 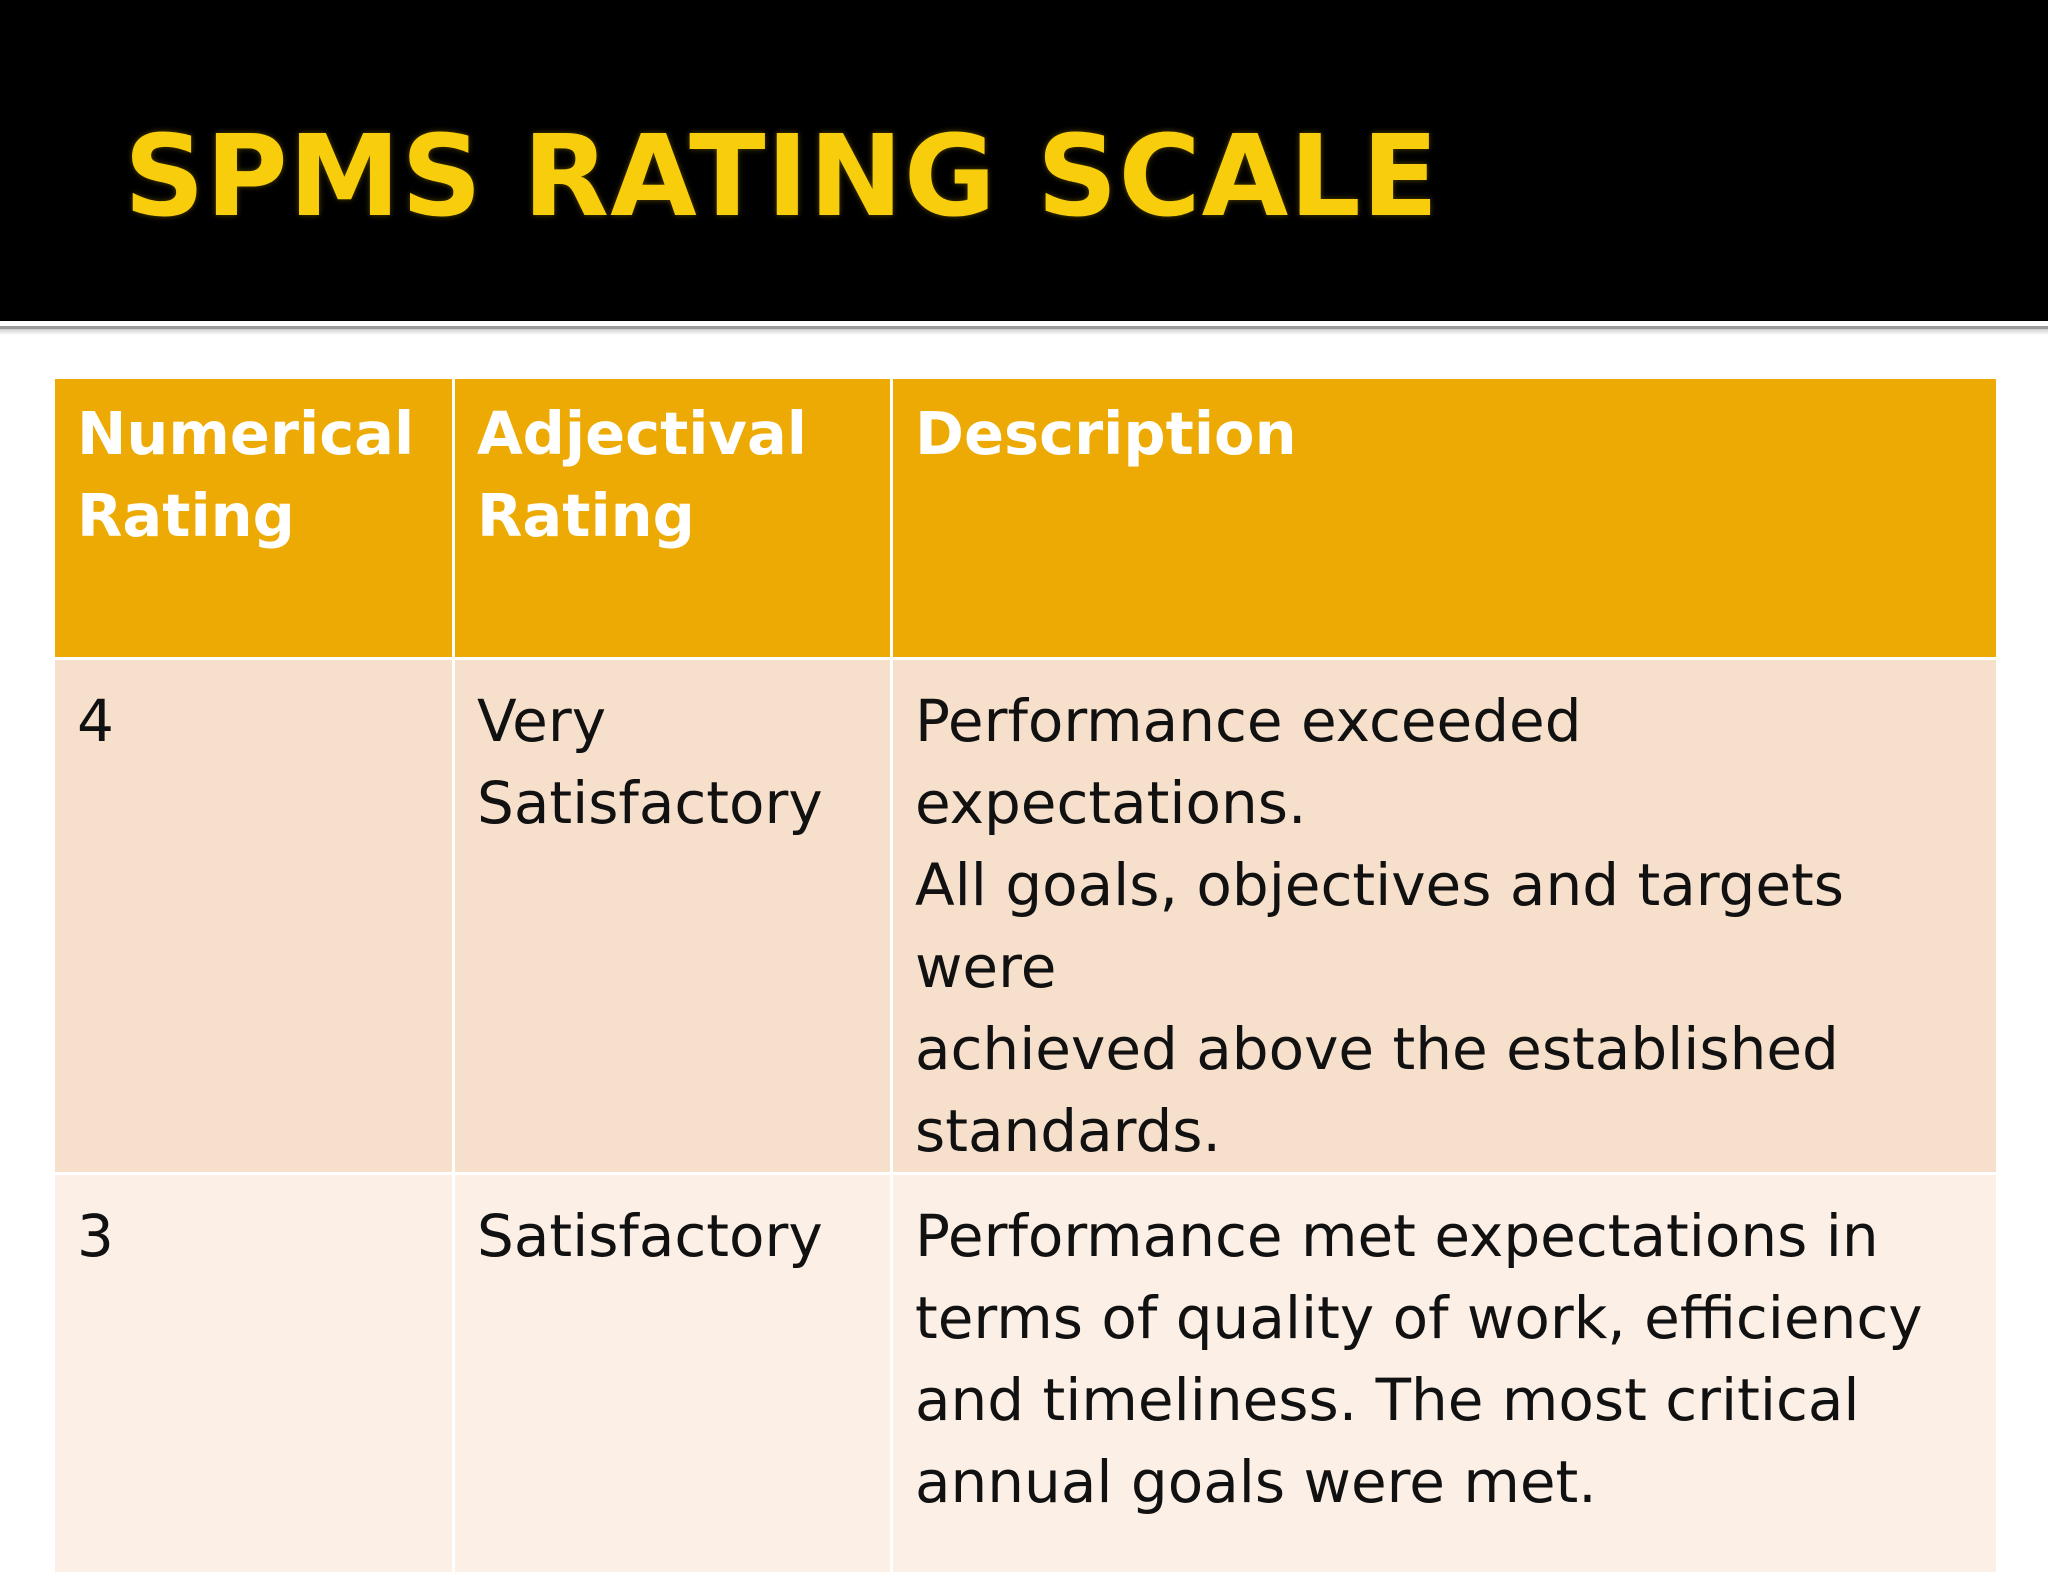 What do you see at coordinates (253, 1373) in the screenshot?
I see `cell-numerical-rating: 3` at bounding box center [253, 1373].